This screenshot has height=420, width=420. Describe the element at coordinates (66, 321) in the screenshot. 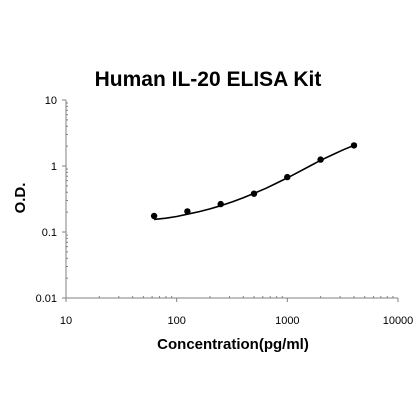

I see `x-tick-label: 10` at that location.